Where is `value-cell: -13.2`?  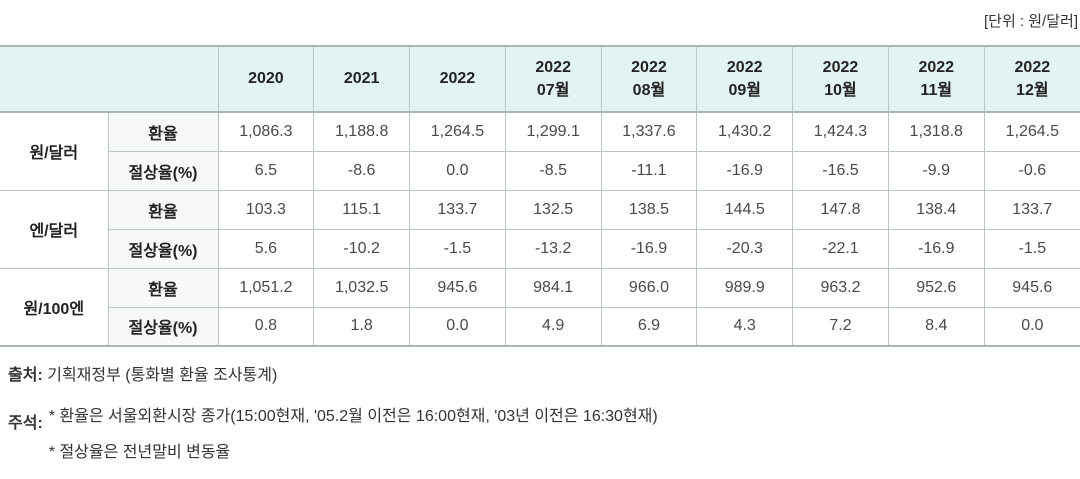 value-cell: -13.2 is located at coordinates (553, 248).